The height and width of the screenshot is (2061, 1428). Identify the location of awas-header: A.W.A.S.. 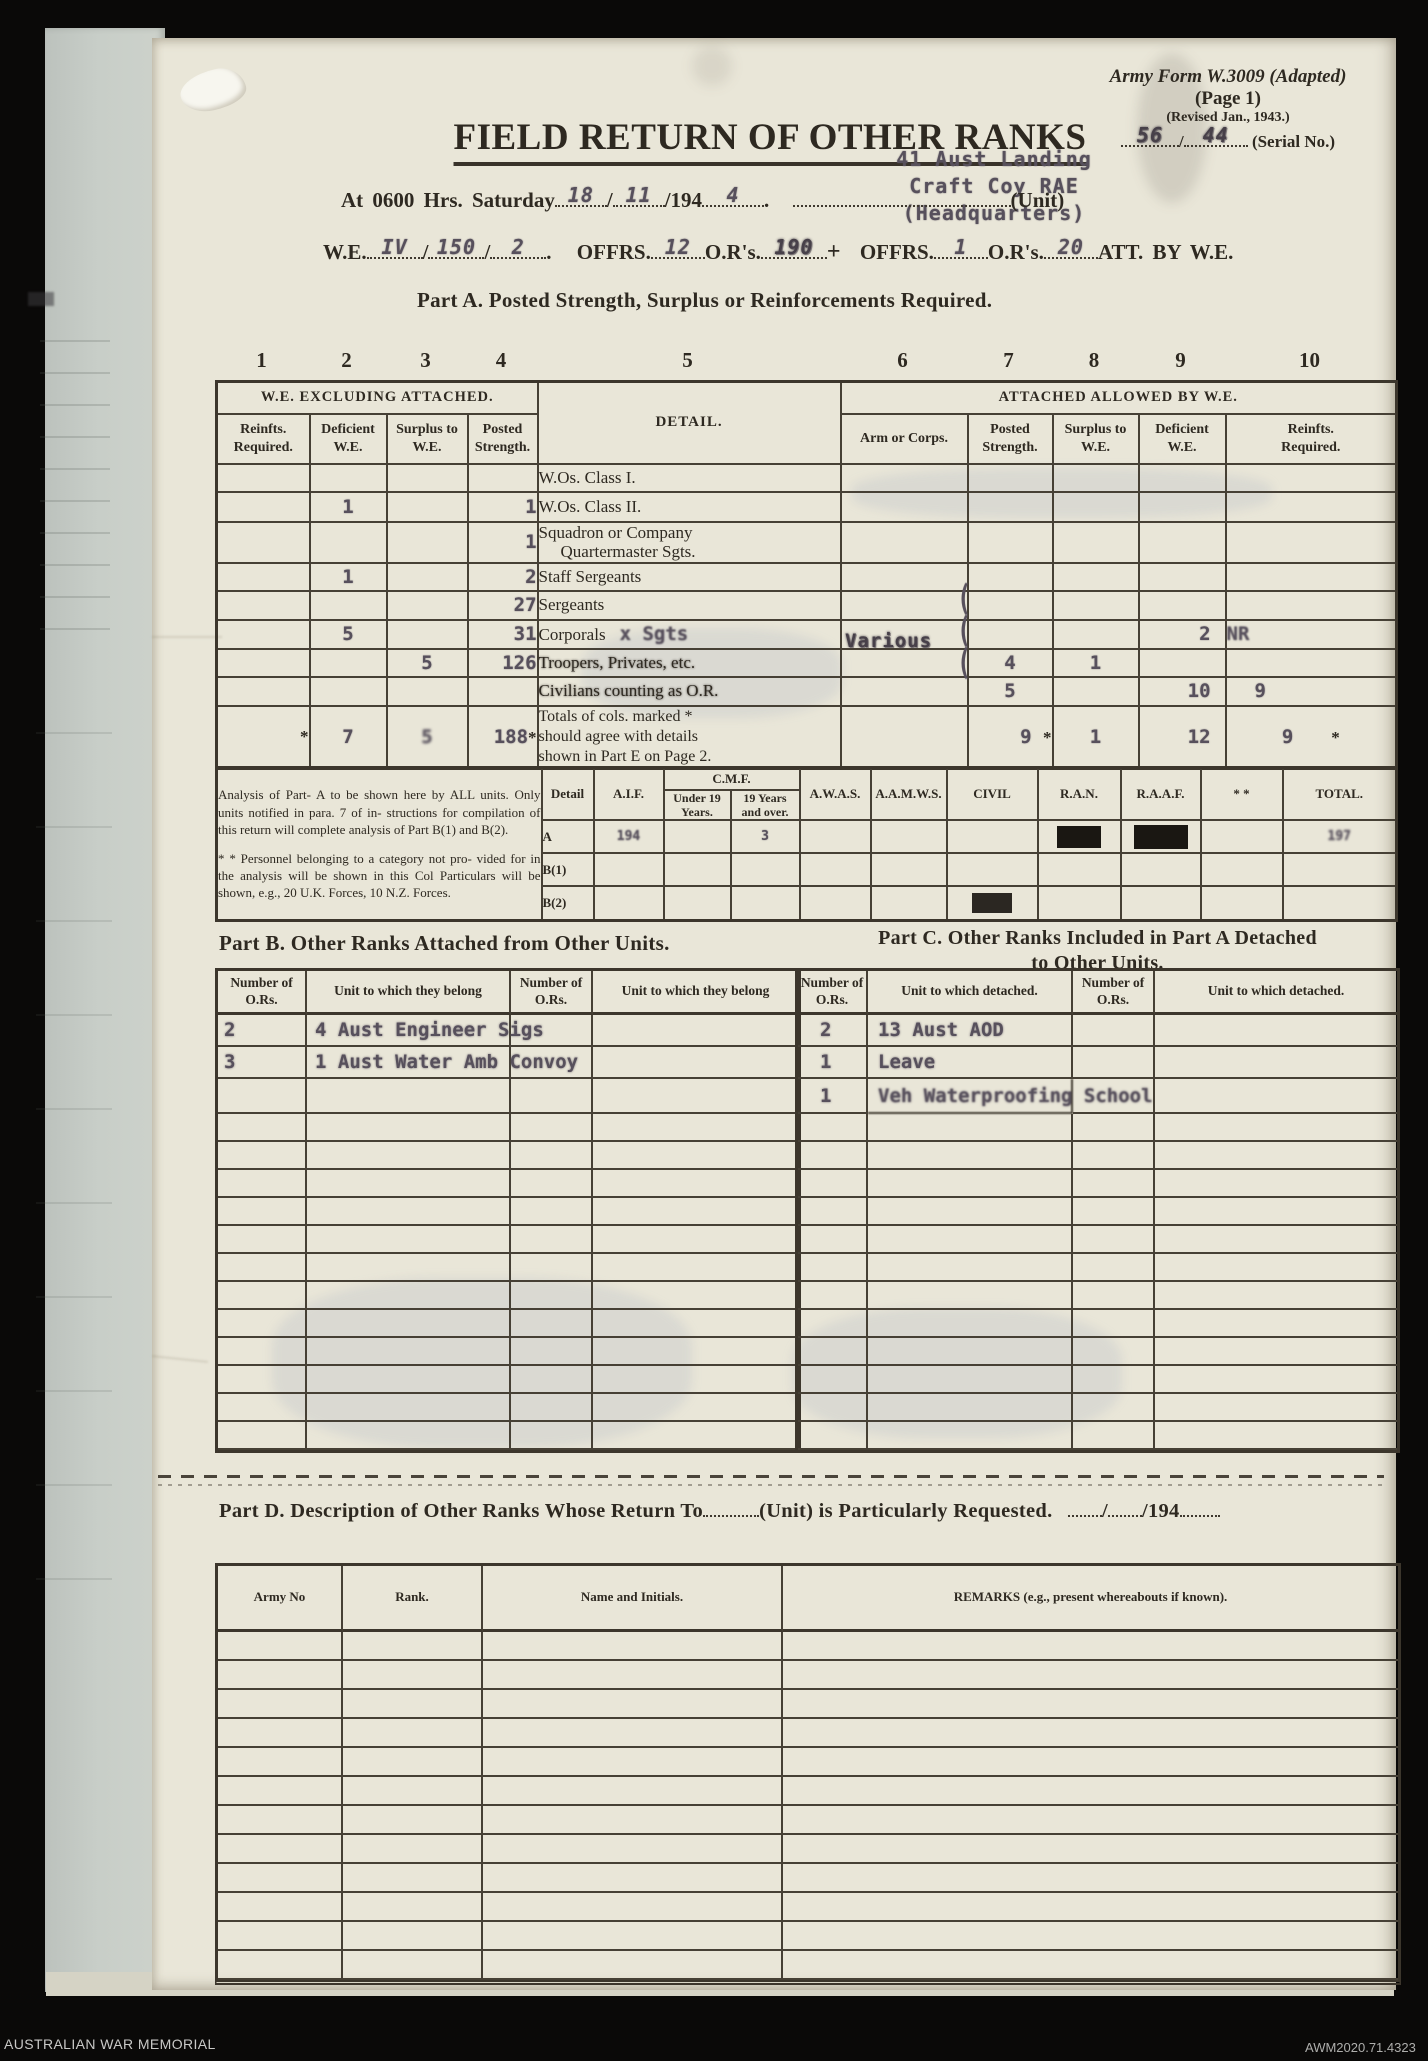
(835, 794).